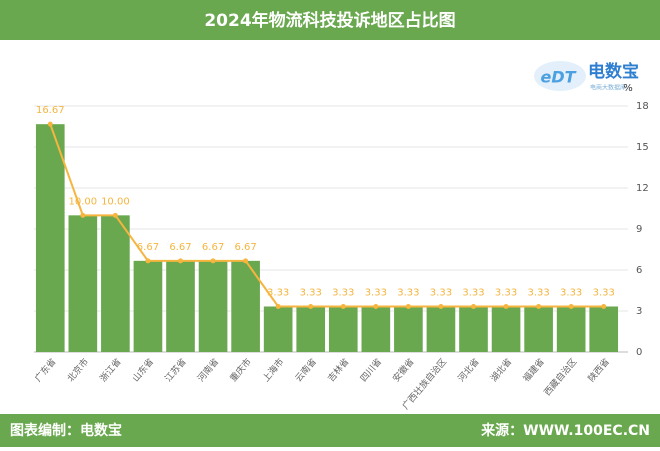  I want to click on logo-tagline: 电商大数据库, so click(608, 88).